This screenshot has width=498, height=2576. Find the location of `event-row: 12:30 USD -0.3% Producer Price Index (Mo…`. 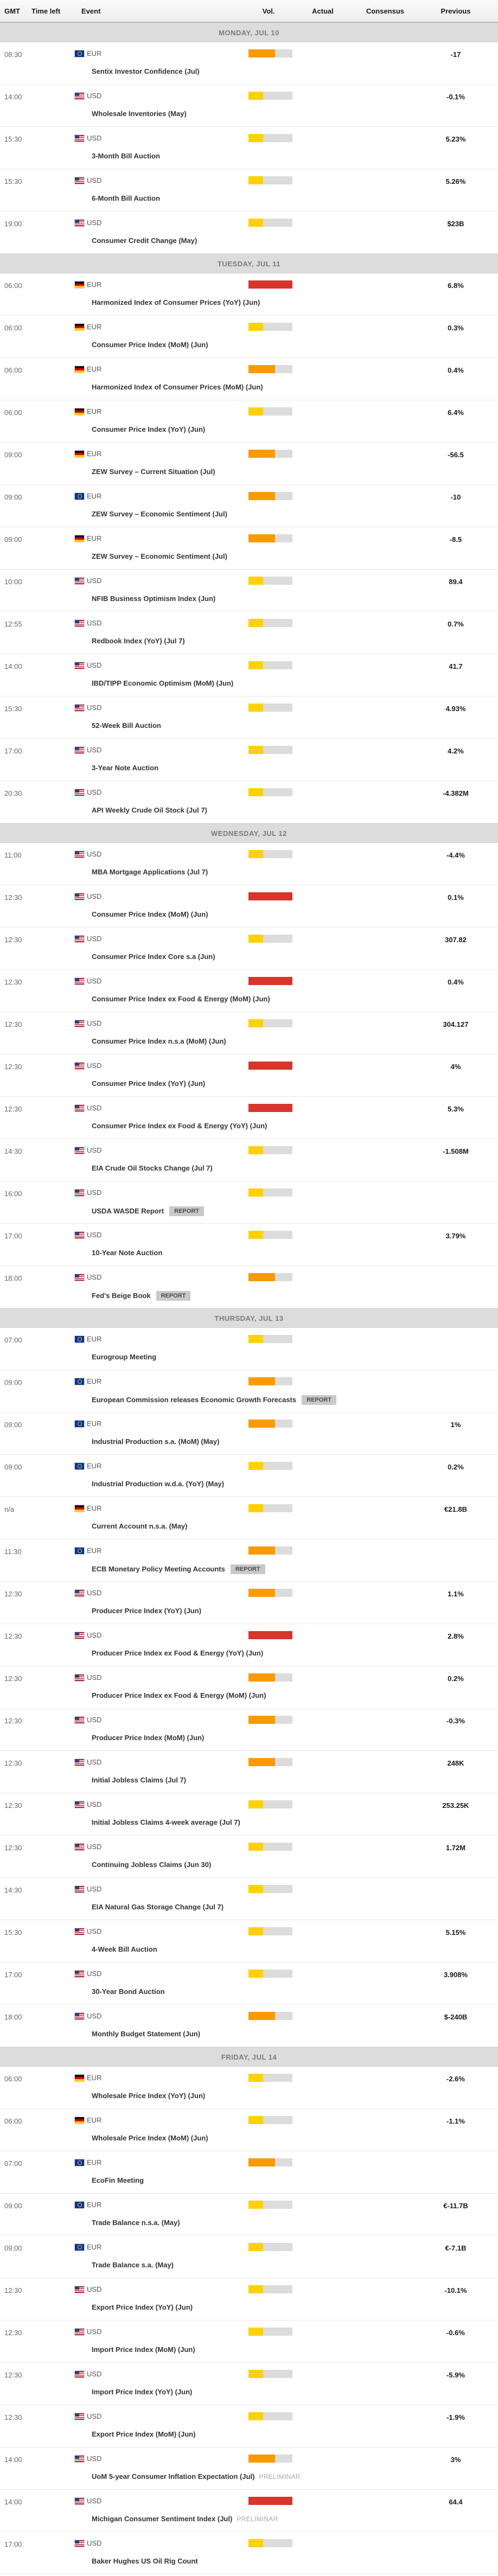

event-row: 12:30 USD -0.3% Producer Price Index (Mo… is located at coordinates (249, 1730).